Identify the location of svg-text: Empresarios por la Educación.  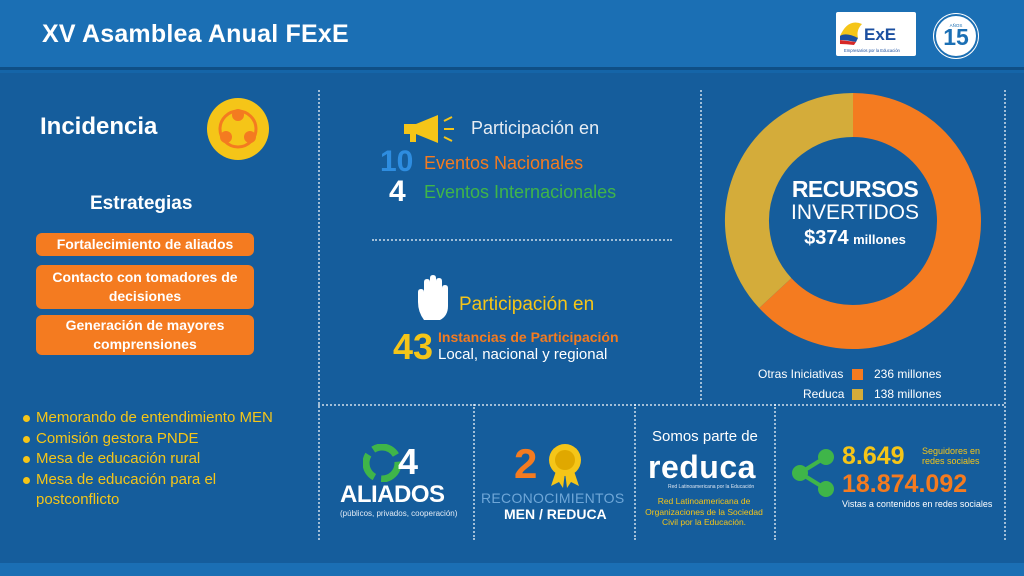
(872, 50).